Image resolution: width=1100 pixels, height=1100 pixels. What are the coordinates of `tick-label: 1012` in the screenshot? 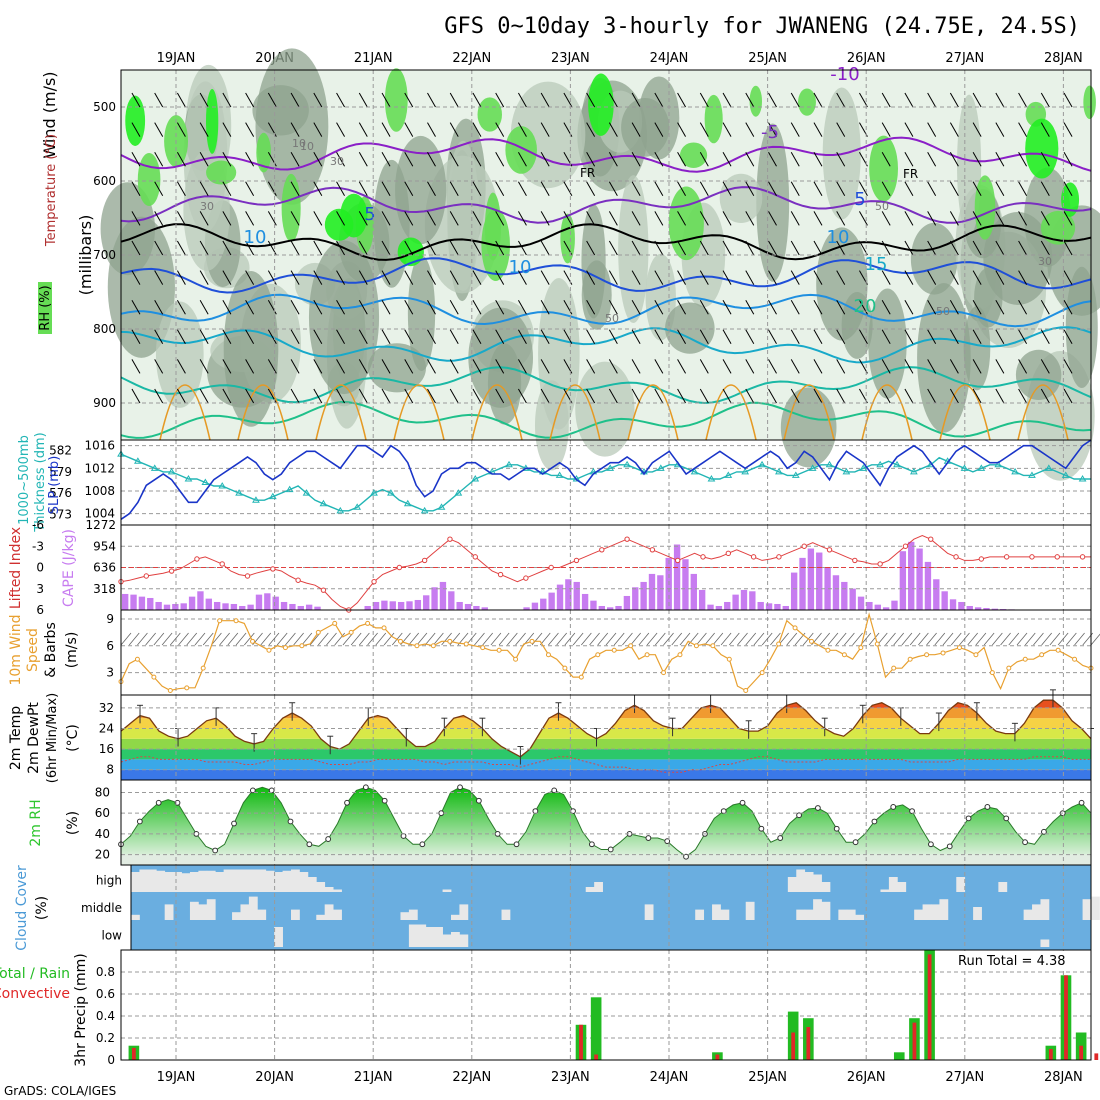 It's located at (99, 468).